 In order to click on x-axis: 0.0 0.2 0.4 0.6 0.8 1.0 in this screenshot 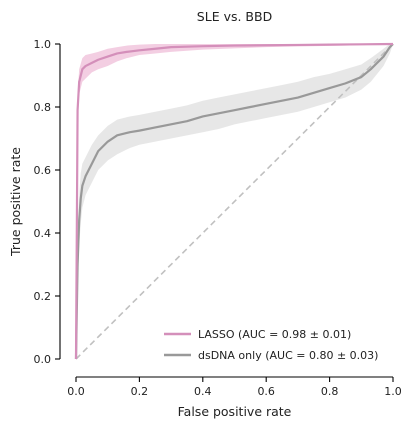, I will do `click(234, 387)`.